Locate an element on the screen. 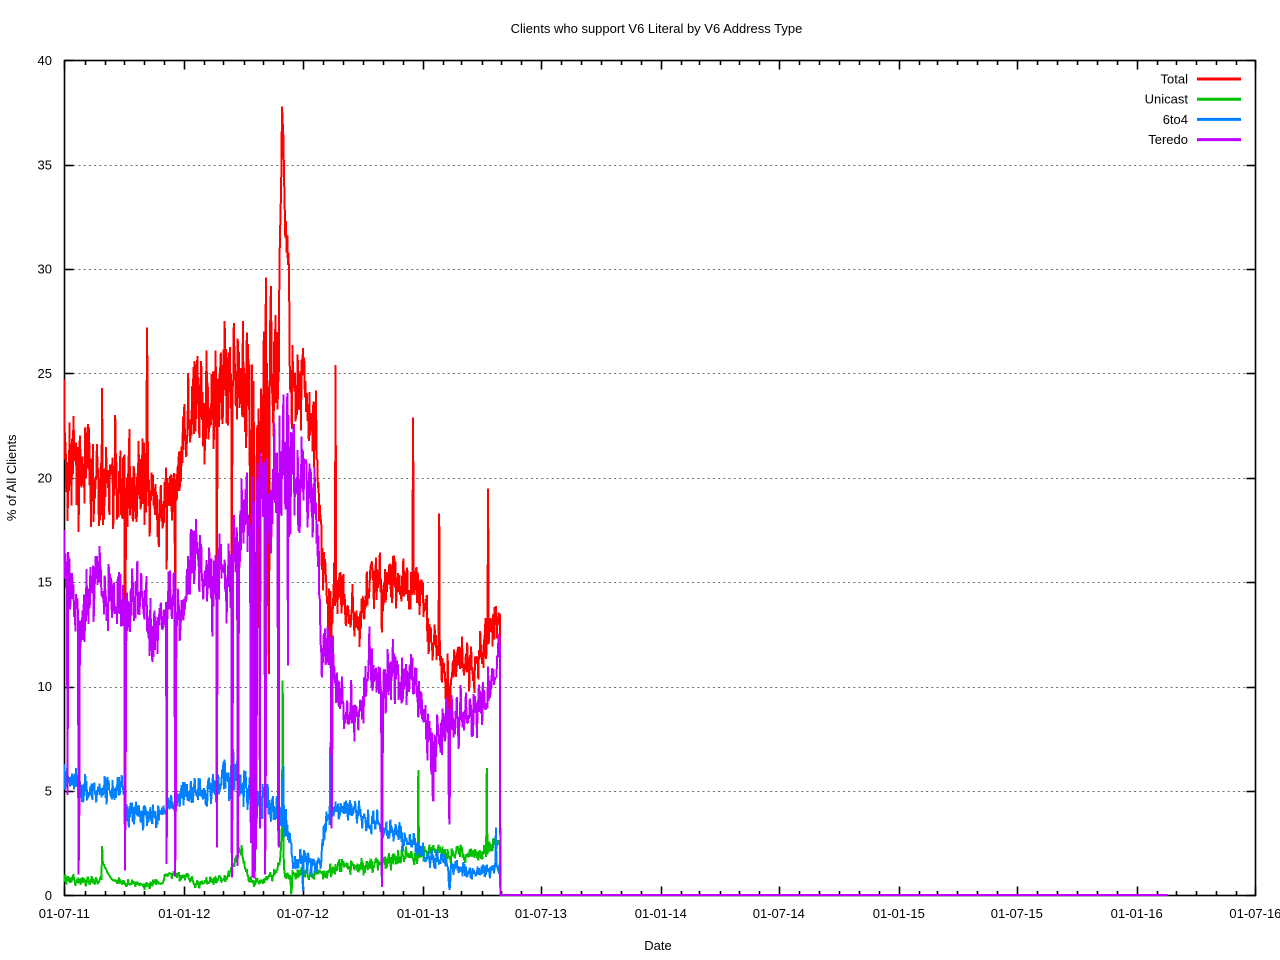  svg-text: 10 is located at coordinates (45, 686).